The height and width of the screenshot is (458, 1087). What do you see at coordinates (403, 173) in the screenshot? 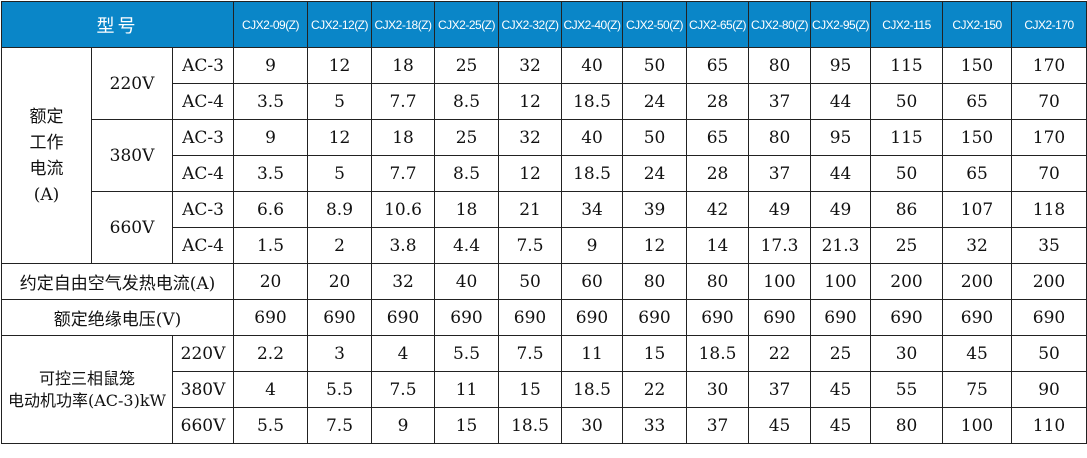
I see `value-cell: 7.7` at bounding box center [403, 173].